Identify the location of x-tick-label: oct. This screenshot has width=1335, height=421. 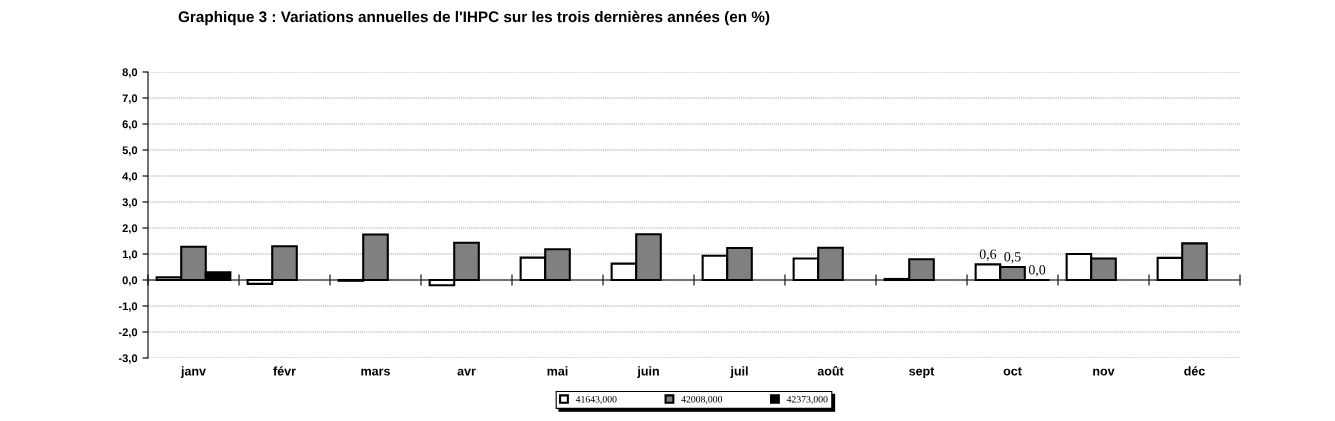
(1012, 371).